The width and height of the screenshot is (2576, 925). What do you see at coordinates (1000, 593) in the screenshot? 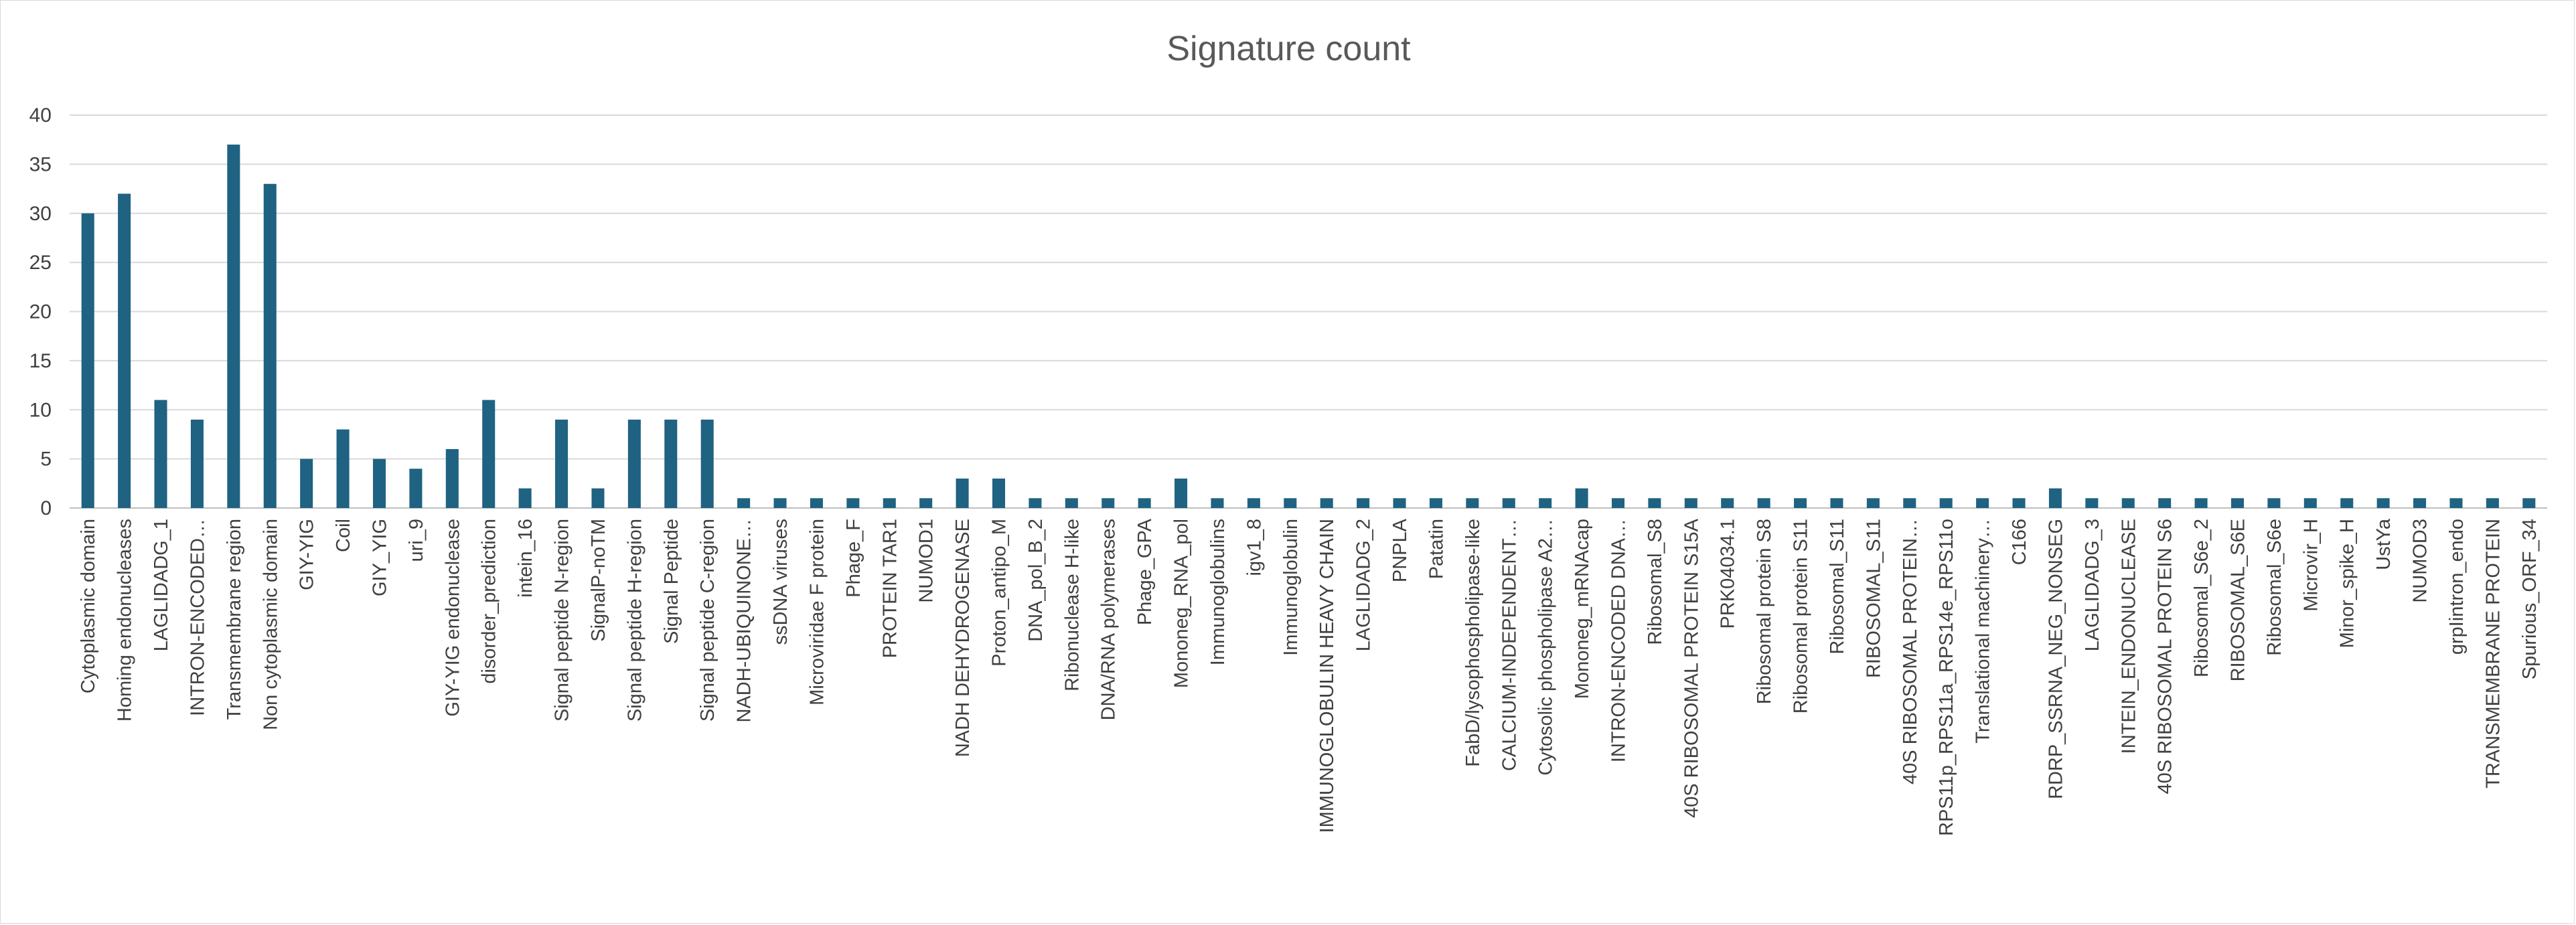
I see `x-category-label: Proton_antipo_M` at bounding box center [1000, 593].